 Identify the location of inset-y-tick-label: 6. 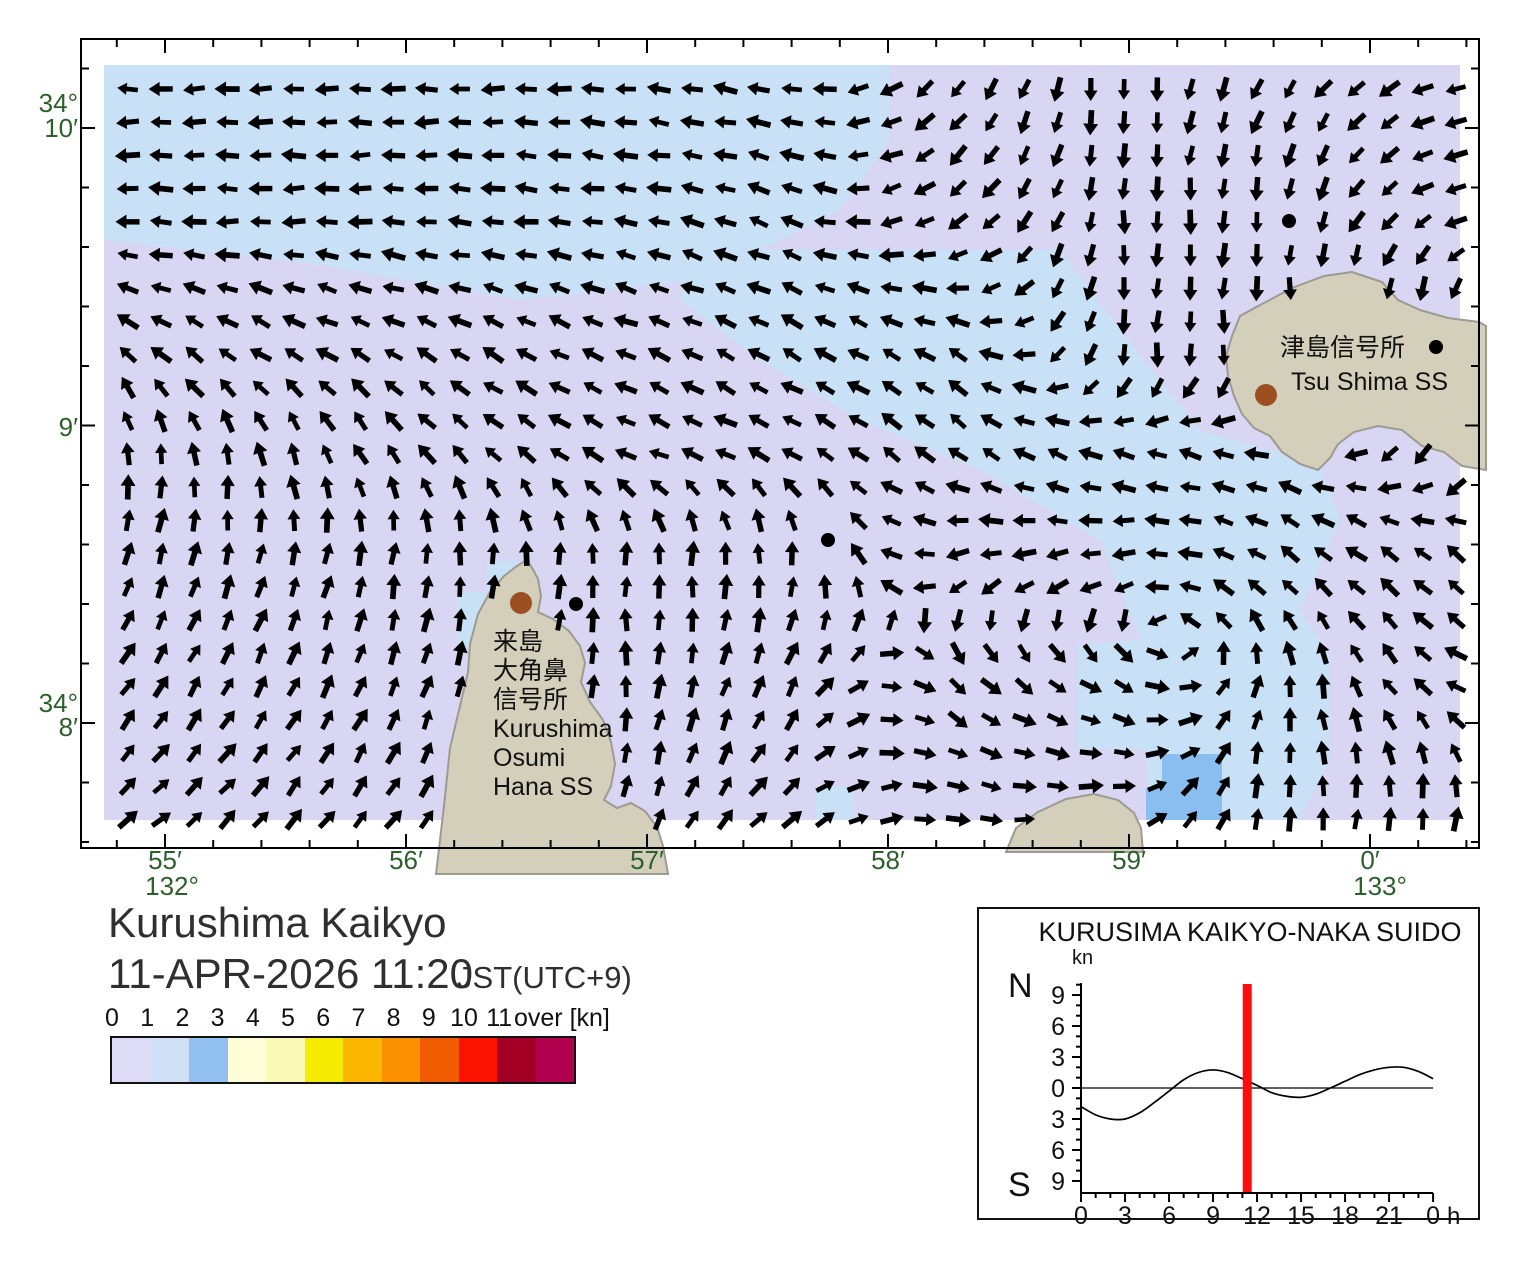
(1058, 1151).